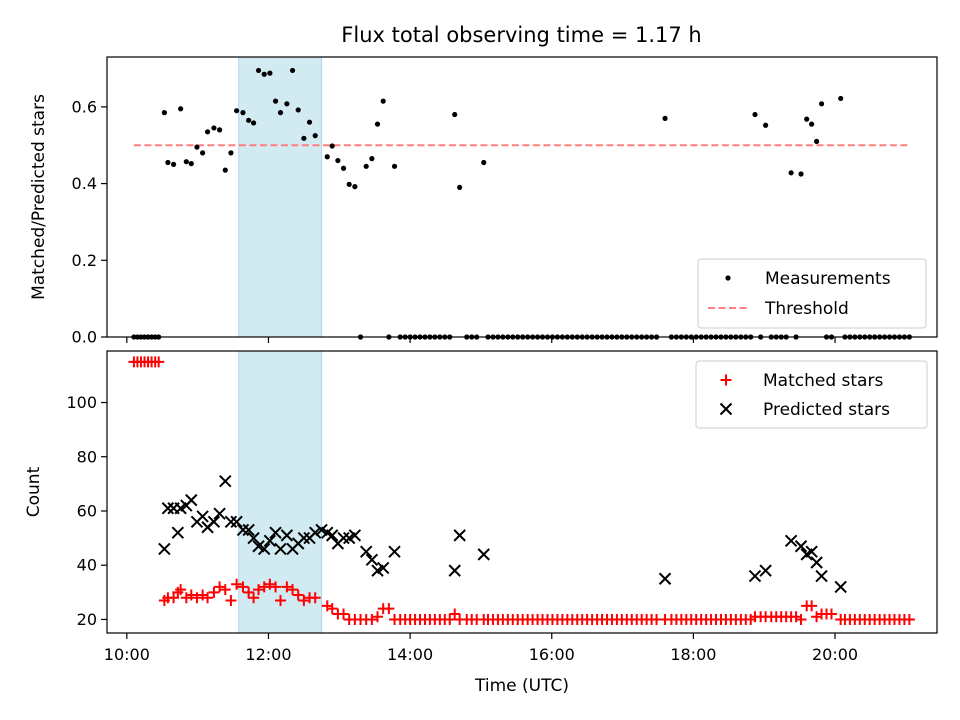  What do you see at coordinates (521, 35) in the screenshot?
I see `figure-title: Flux total observing time = 1.17 h` at bounding box center [521, 35].